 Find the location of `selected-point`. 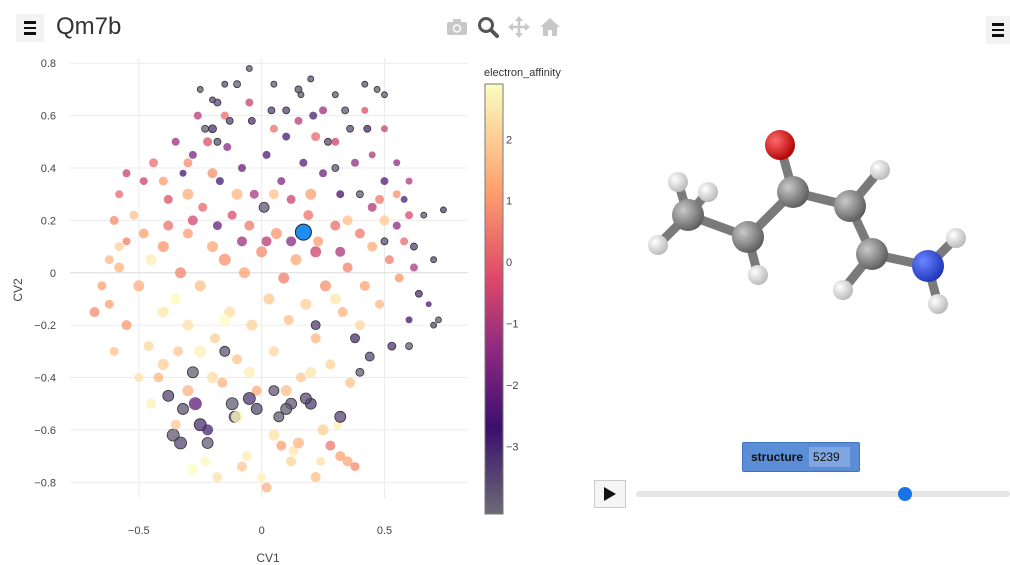

selected-point is located at coordinates (303, 232).